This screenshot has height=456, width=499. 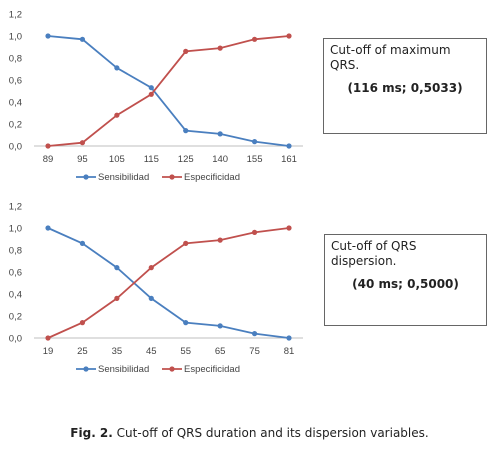 What do you see at coordinates (151, 351) in the screenshot?
I see `x-tick-label: 45` at bounding box center [151, 351].